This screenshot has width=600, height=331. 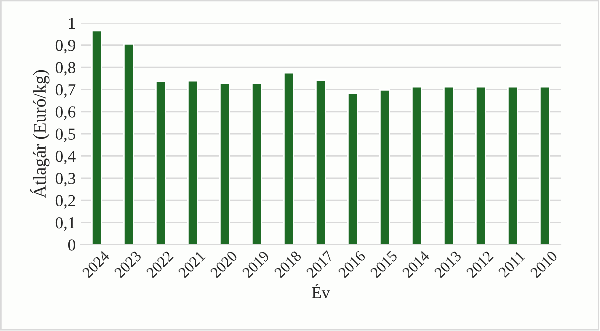 What do you see at coordinates (66, 224) in the screenshot?
I see `y-tick-label: 0,1` at bounding box center [66, 224].